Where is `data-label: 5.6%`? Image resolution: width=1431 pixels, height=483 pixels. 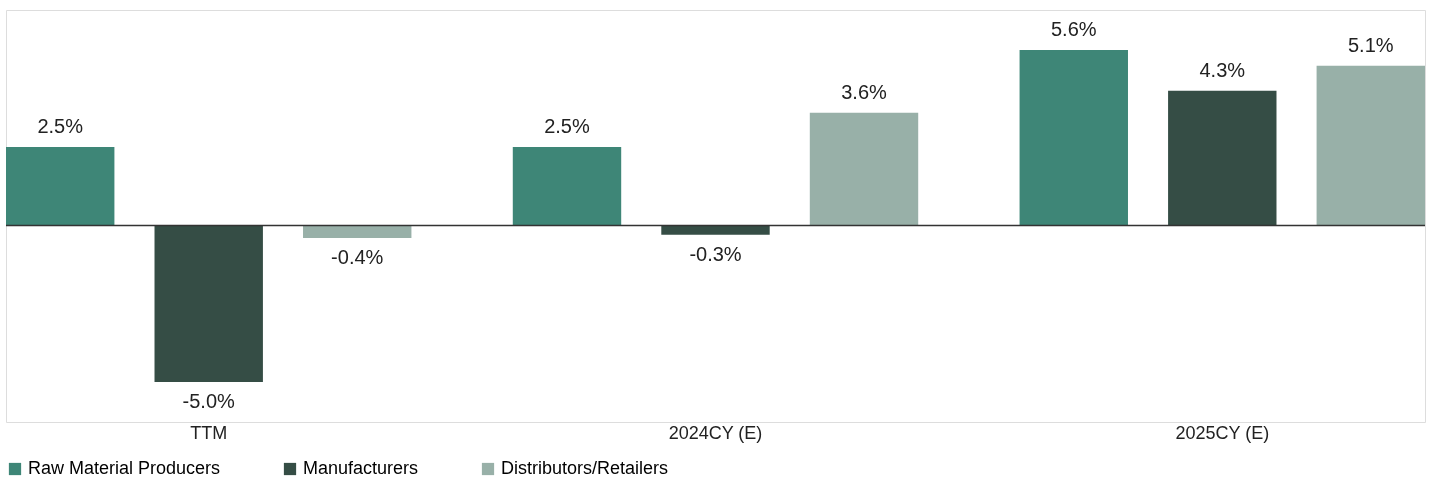
data-label: 5.6% is located at coordinates (1073, 29).